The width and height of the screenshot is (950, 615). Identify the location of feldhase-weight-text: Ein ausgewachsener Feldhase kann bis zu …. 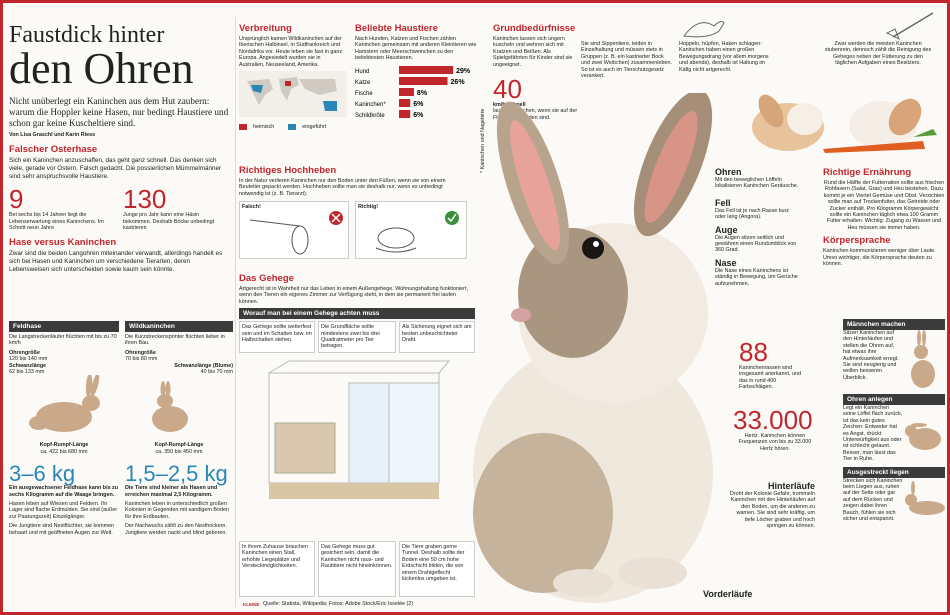
(64, 491).